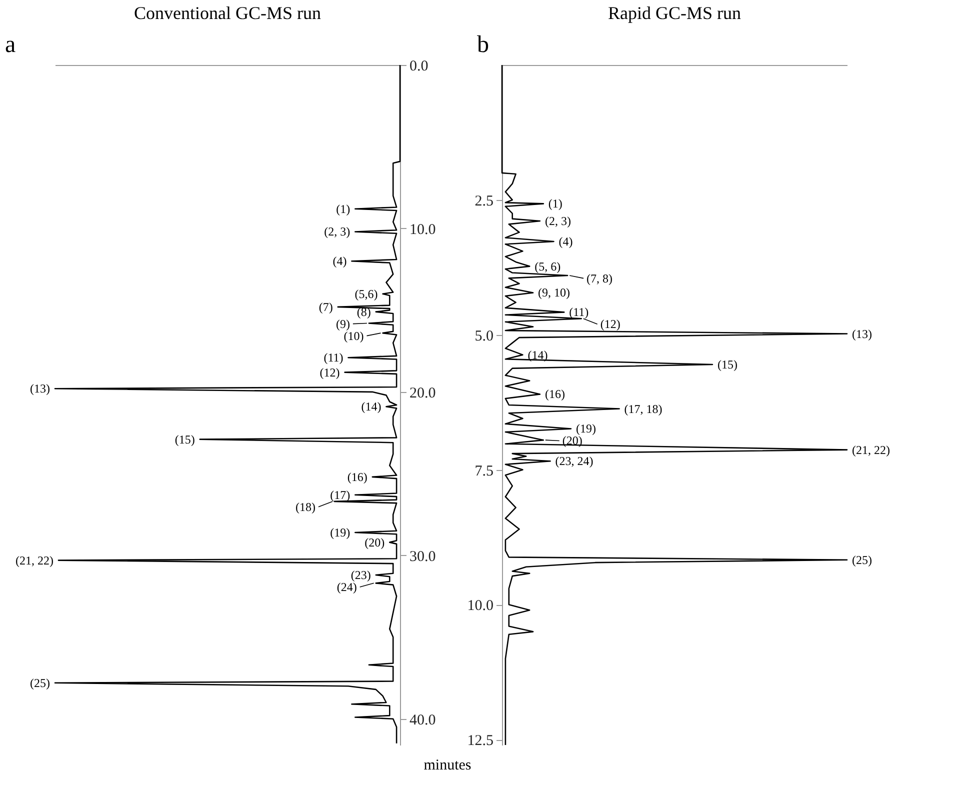 This screenshot has width=975, height=805. Describe the element at coordinates (343, 323) in the screenshot. I see `annotation: (9)` at that location.